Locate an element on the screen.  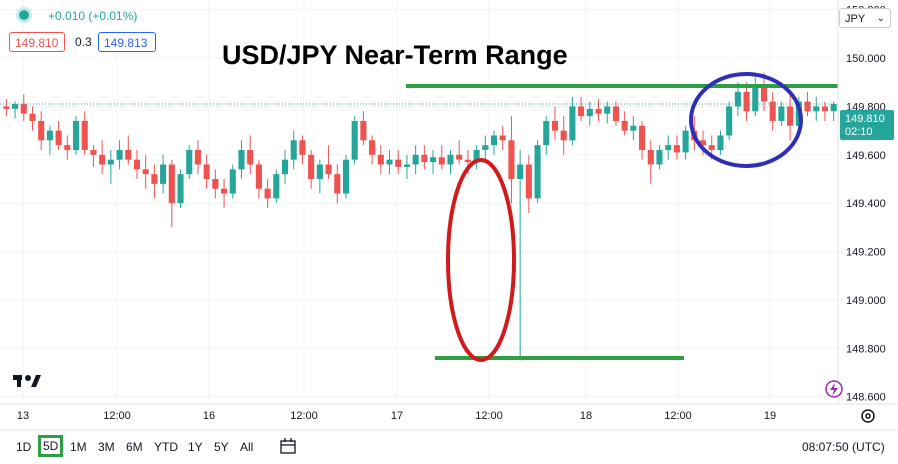
timeframe-5y: 5Y is located at coordinates (221, 447).